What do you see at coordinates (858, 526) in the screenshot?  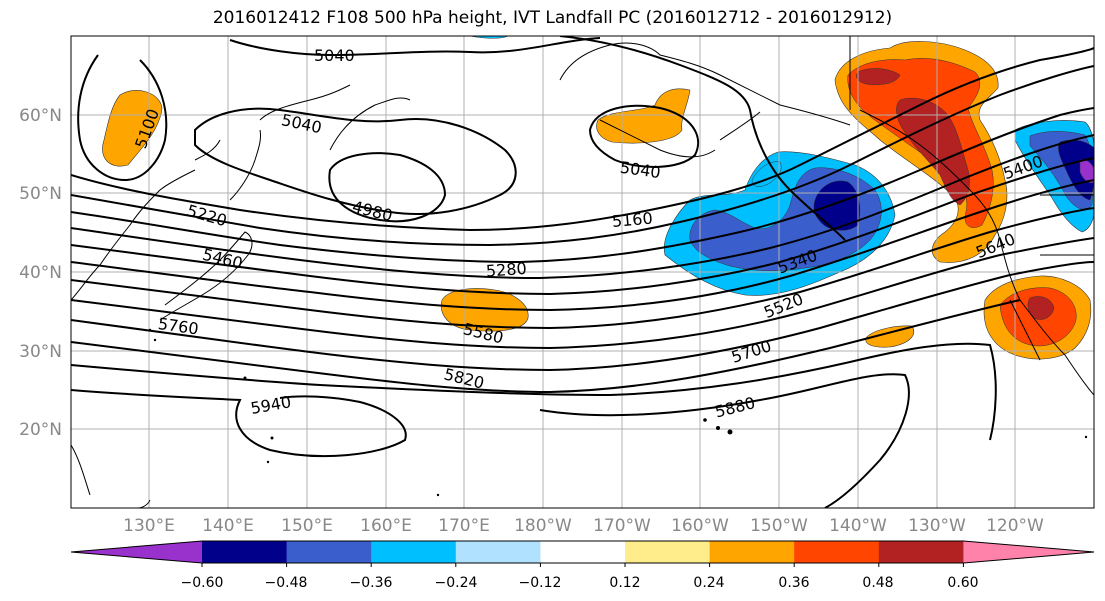 I see `longitude-label: 140°W` at bounding box center [858, 526].